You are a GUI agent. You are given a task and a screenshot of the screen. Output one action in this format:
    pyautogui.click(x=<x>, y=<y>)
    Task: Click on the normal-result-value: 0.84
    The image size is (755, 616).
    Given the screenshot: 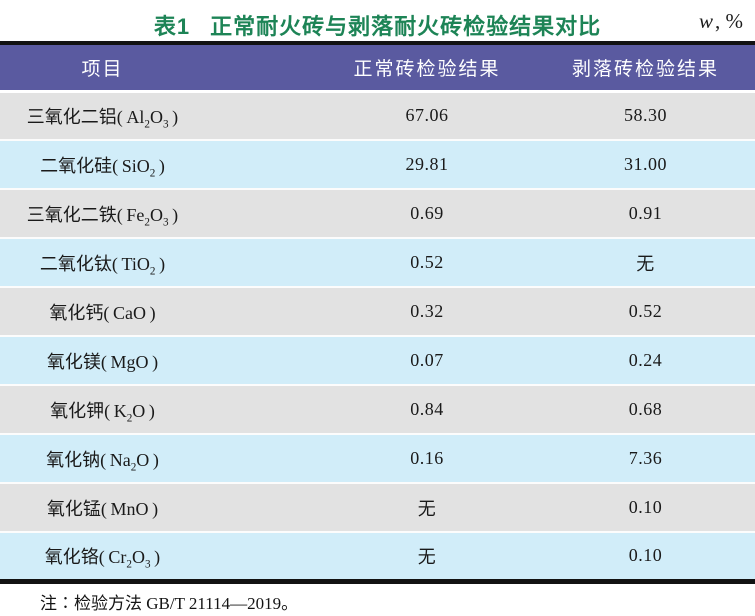 What is the action you would take?
    pyautogui.click(x=427, y=409)
    